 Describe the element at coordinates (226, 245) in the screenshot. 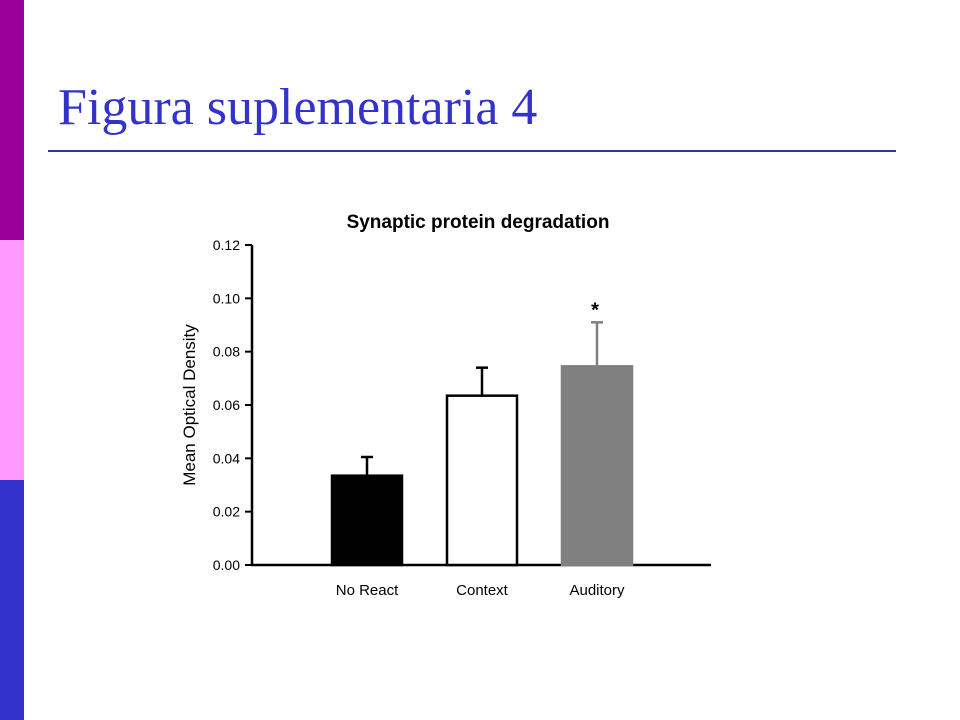

I see `y-tick-label: 0.12` at that location.